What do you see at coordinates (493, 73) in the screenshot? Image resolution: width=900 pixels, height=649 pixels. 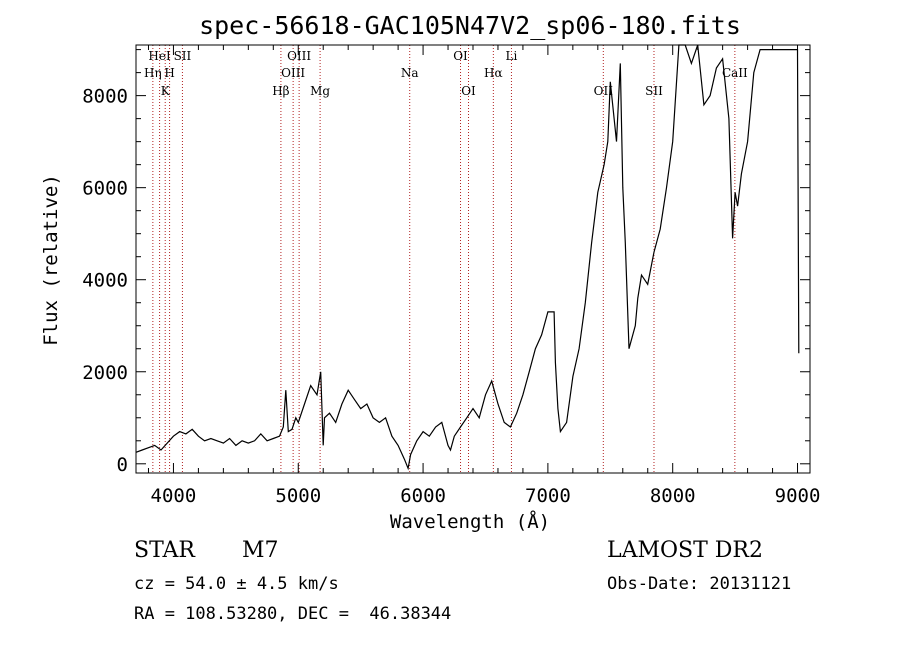 I see `marker-label: Hα` at bounding box center [493, 73].